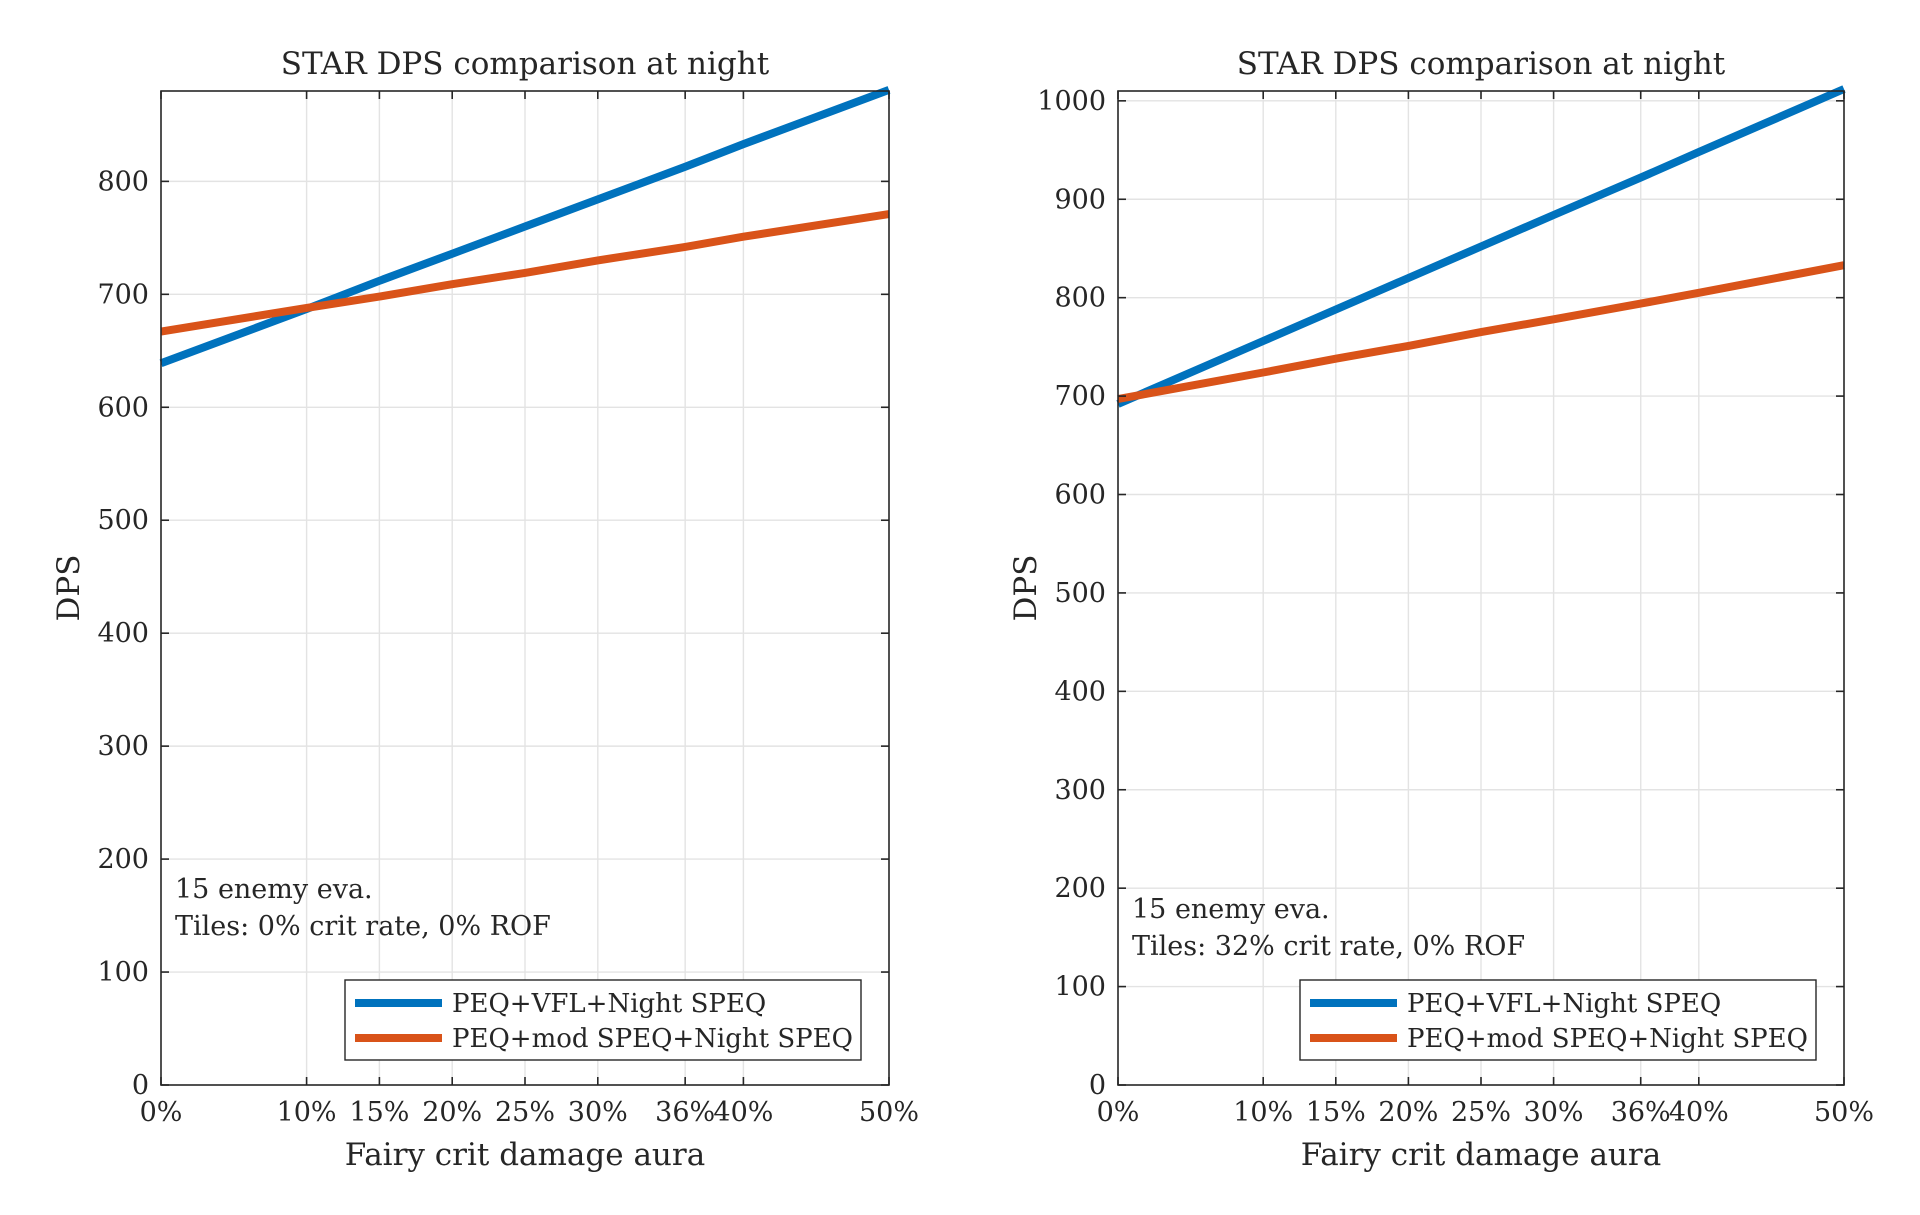  I want to click on y-tick-label: 1000, so click(1071, 101).